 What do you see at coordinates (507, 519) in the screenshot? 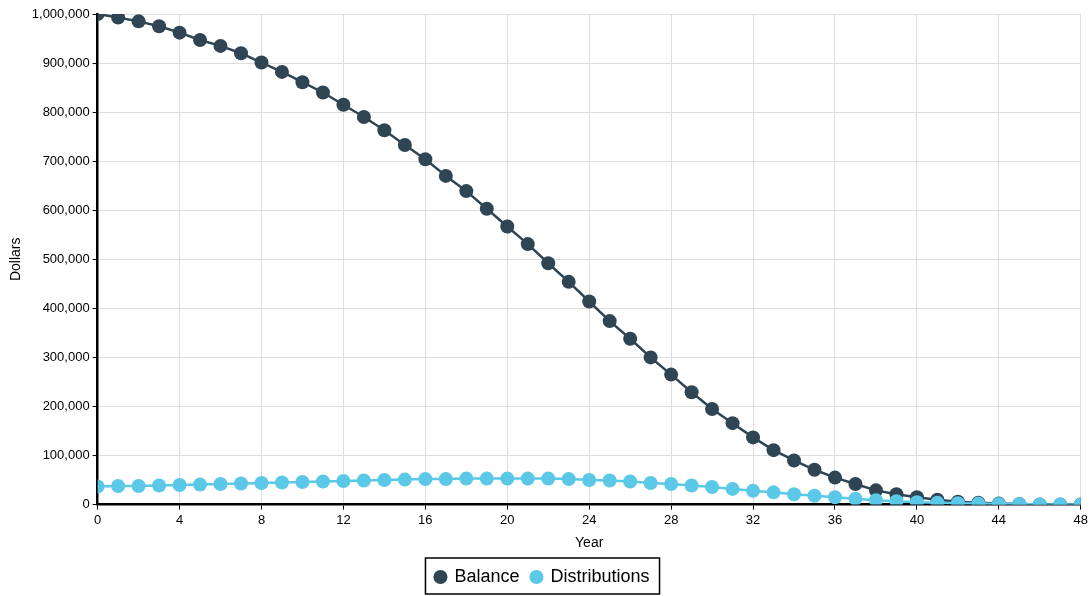
I see `x-tick-label: 20` at bounding box center [507, 519].